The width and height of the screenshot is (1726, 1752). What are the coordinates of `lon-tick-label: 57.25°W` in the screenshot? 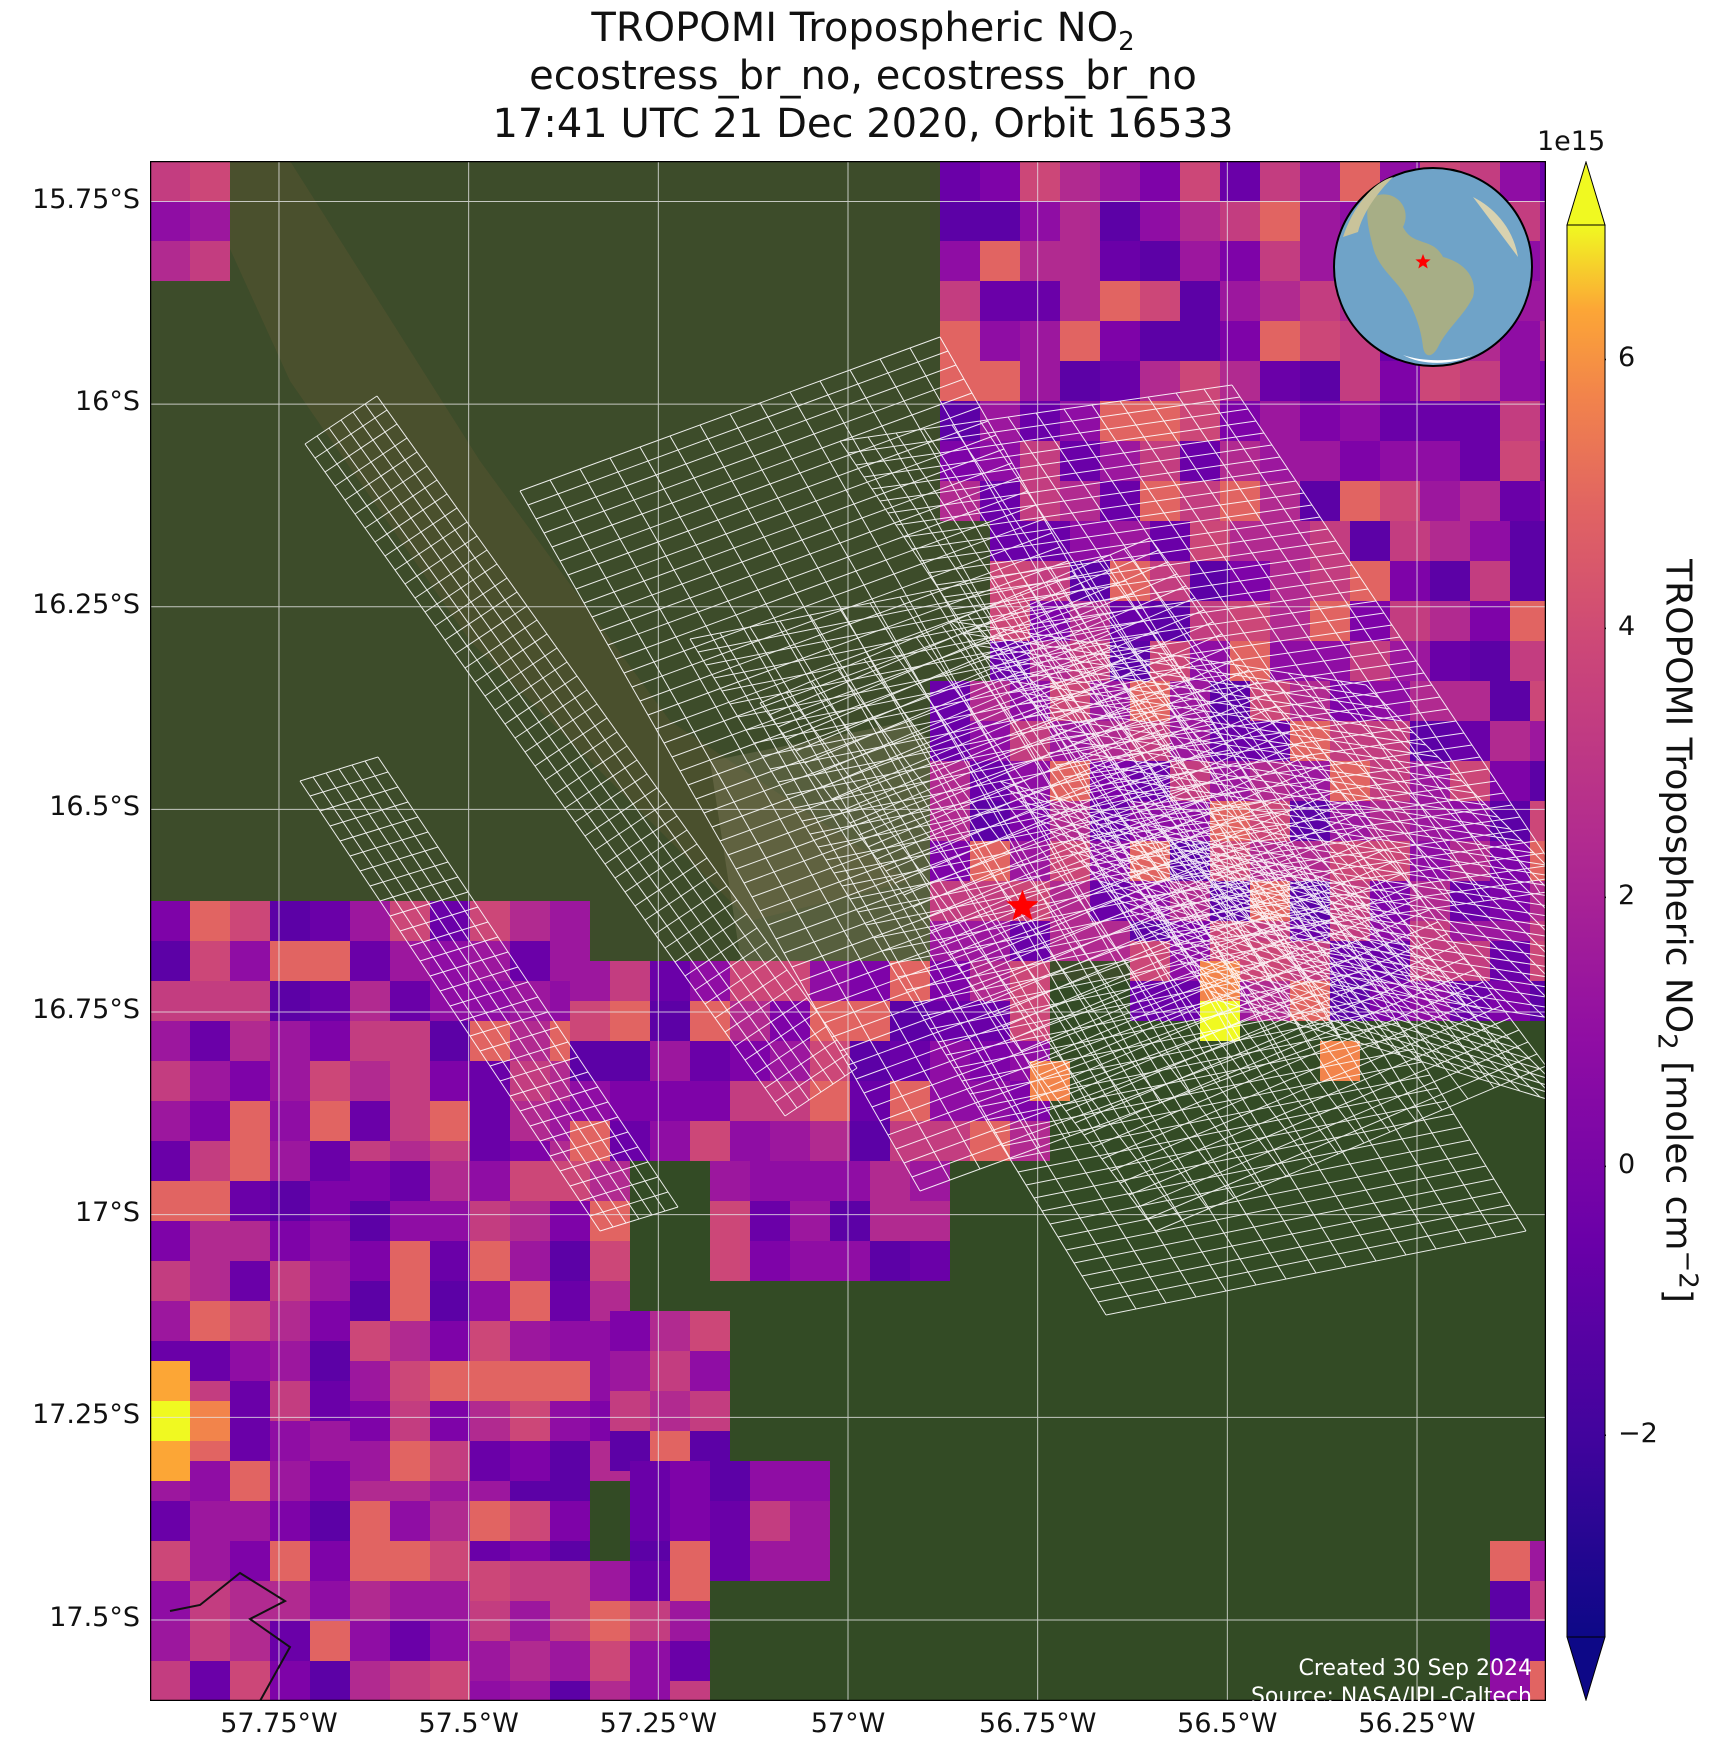 It's located at (658, 1723).